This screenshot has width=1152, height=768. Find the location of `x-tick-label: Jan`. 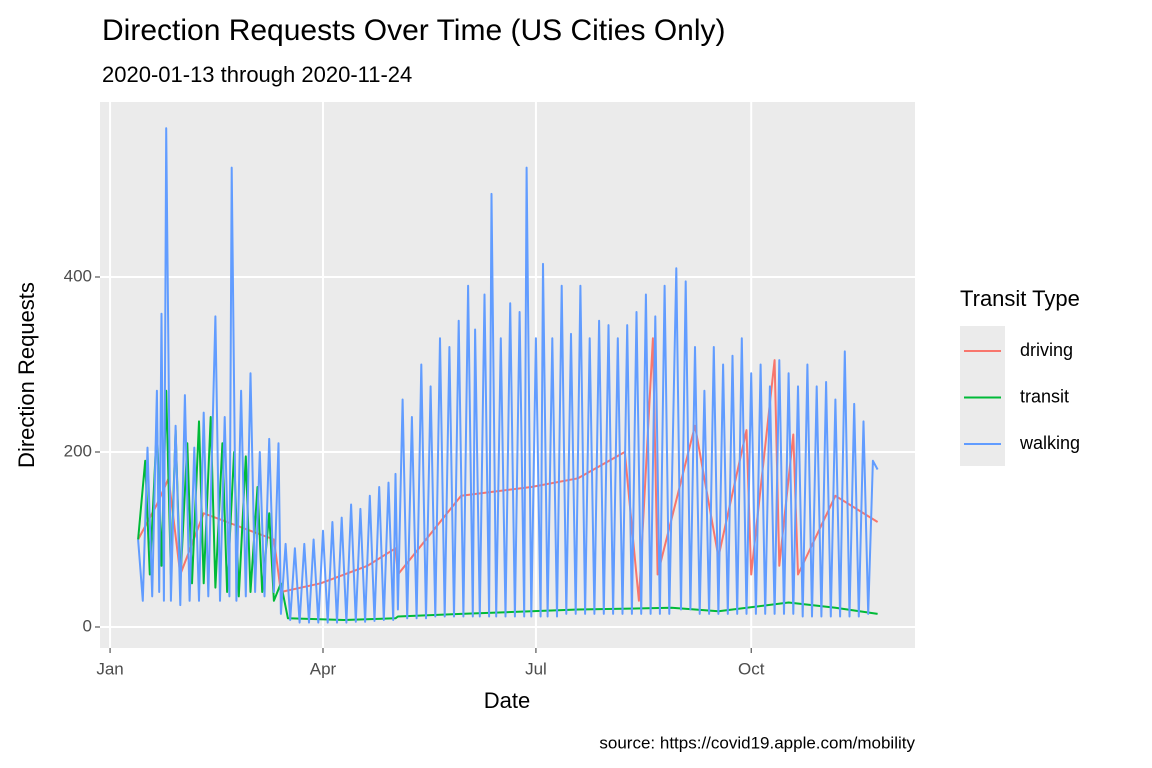

x-tick-label: Jan is located at coordinates (109, 668).